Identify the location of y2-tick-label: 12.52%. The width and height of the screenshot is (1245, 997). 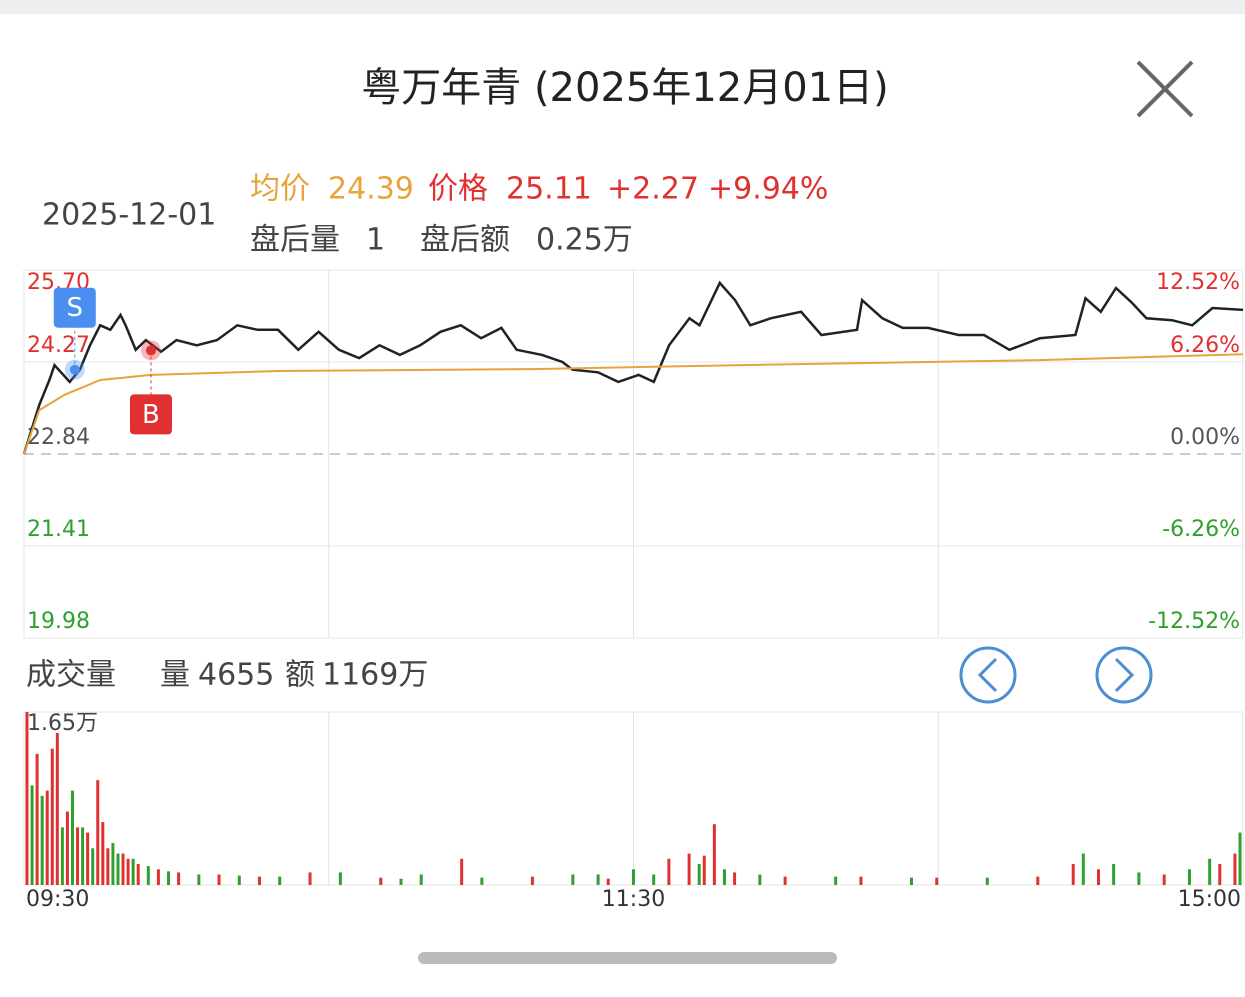
(1198, 282).